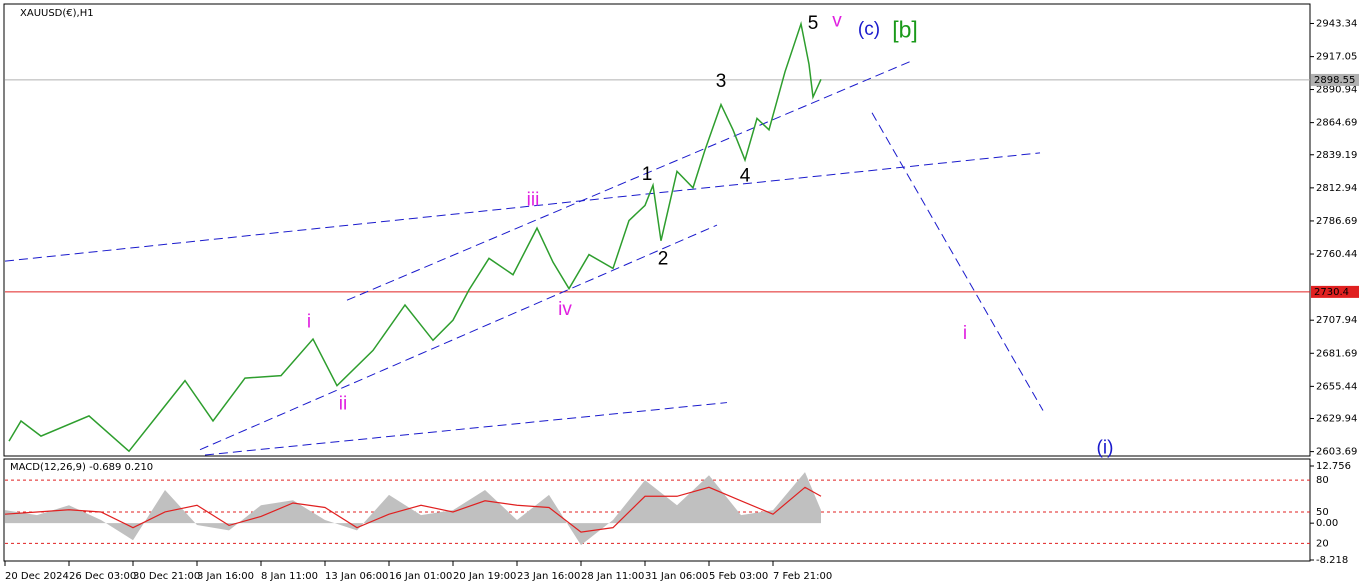 The height and width of the screenshot is (588, 1366). Describe the element at coordinates (1332, 560) in the screenshot. I see `y-tick-label: -8.218` at that location.